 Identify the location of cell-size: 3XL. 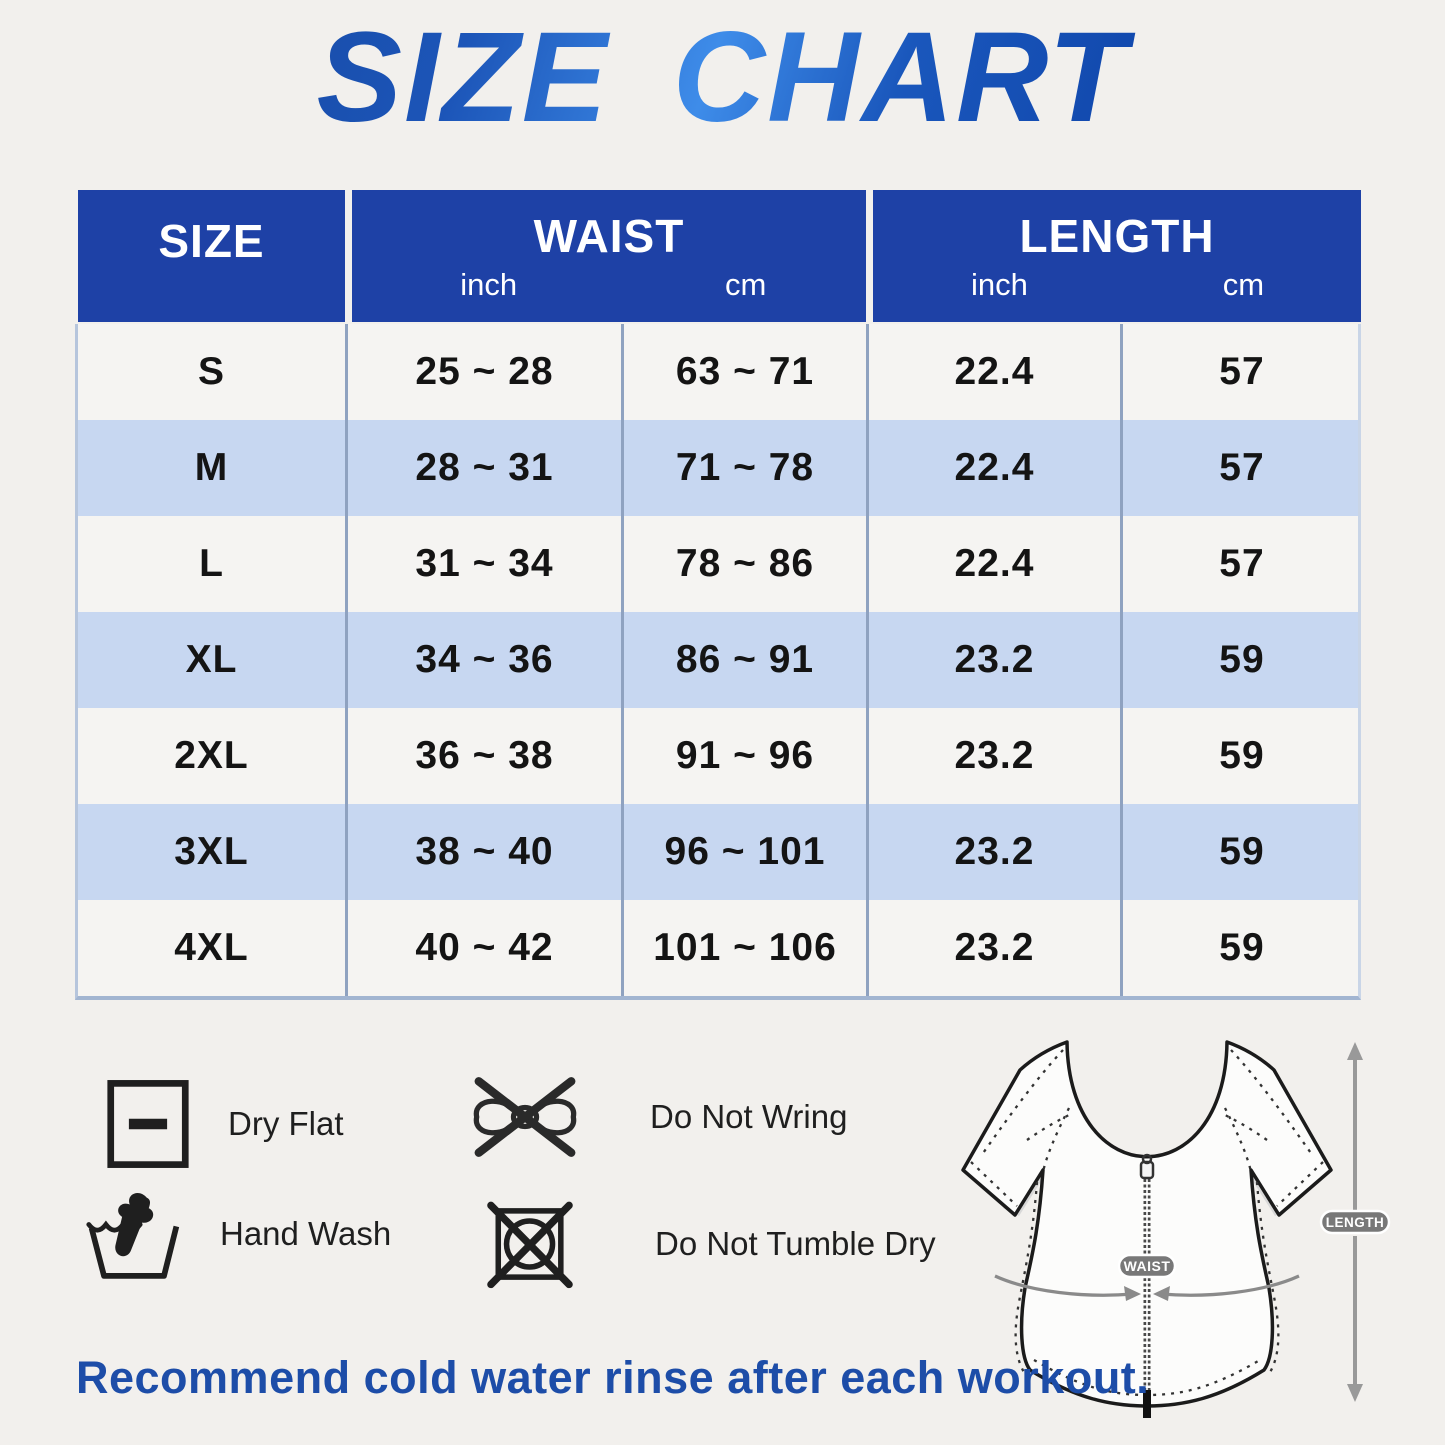
(211, 851).